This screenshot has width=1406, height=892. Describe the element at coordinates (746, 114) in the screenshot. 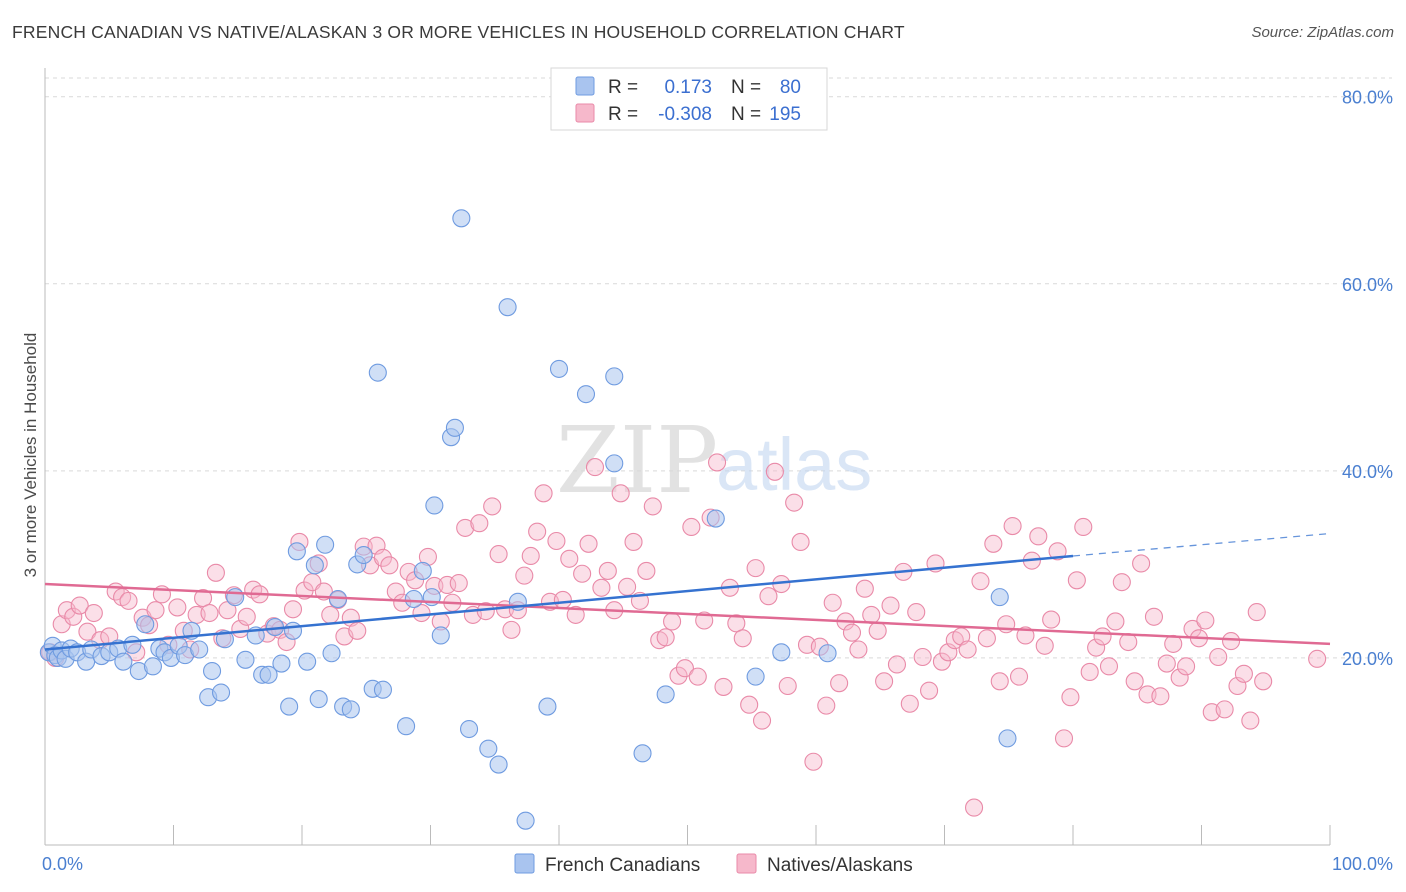

I see `stats-n-label-pink: N =` at that location.